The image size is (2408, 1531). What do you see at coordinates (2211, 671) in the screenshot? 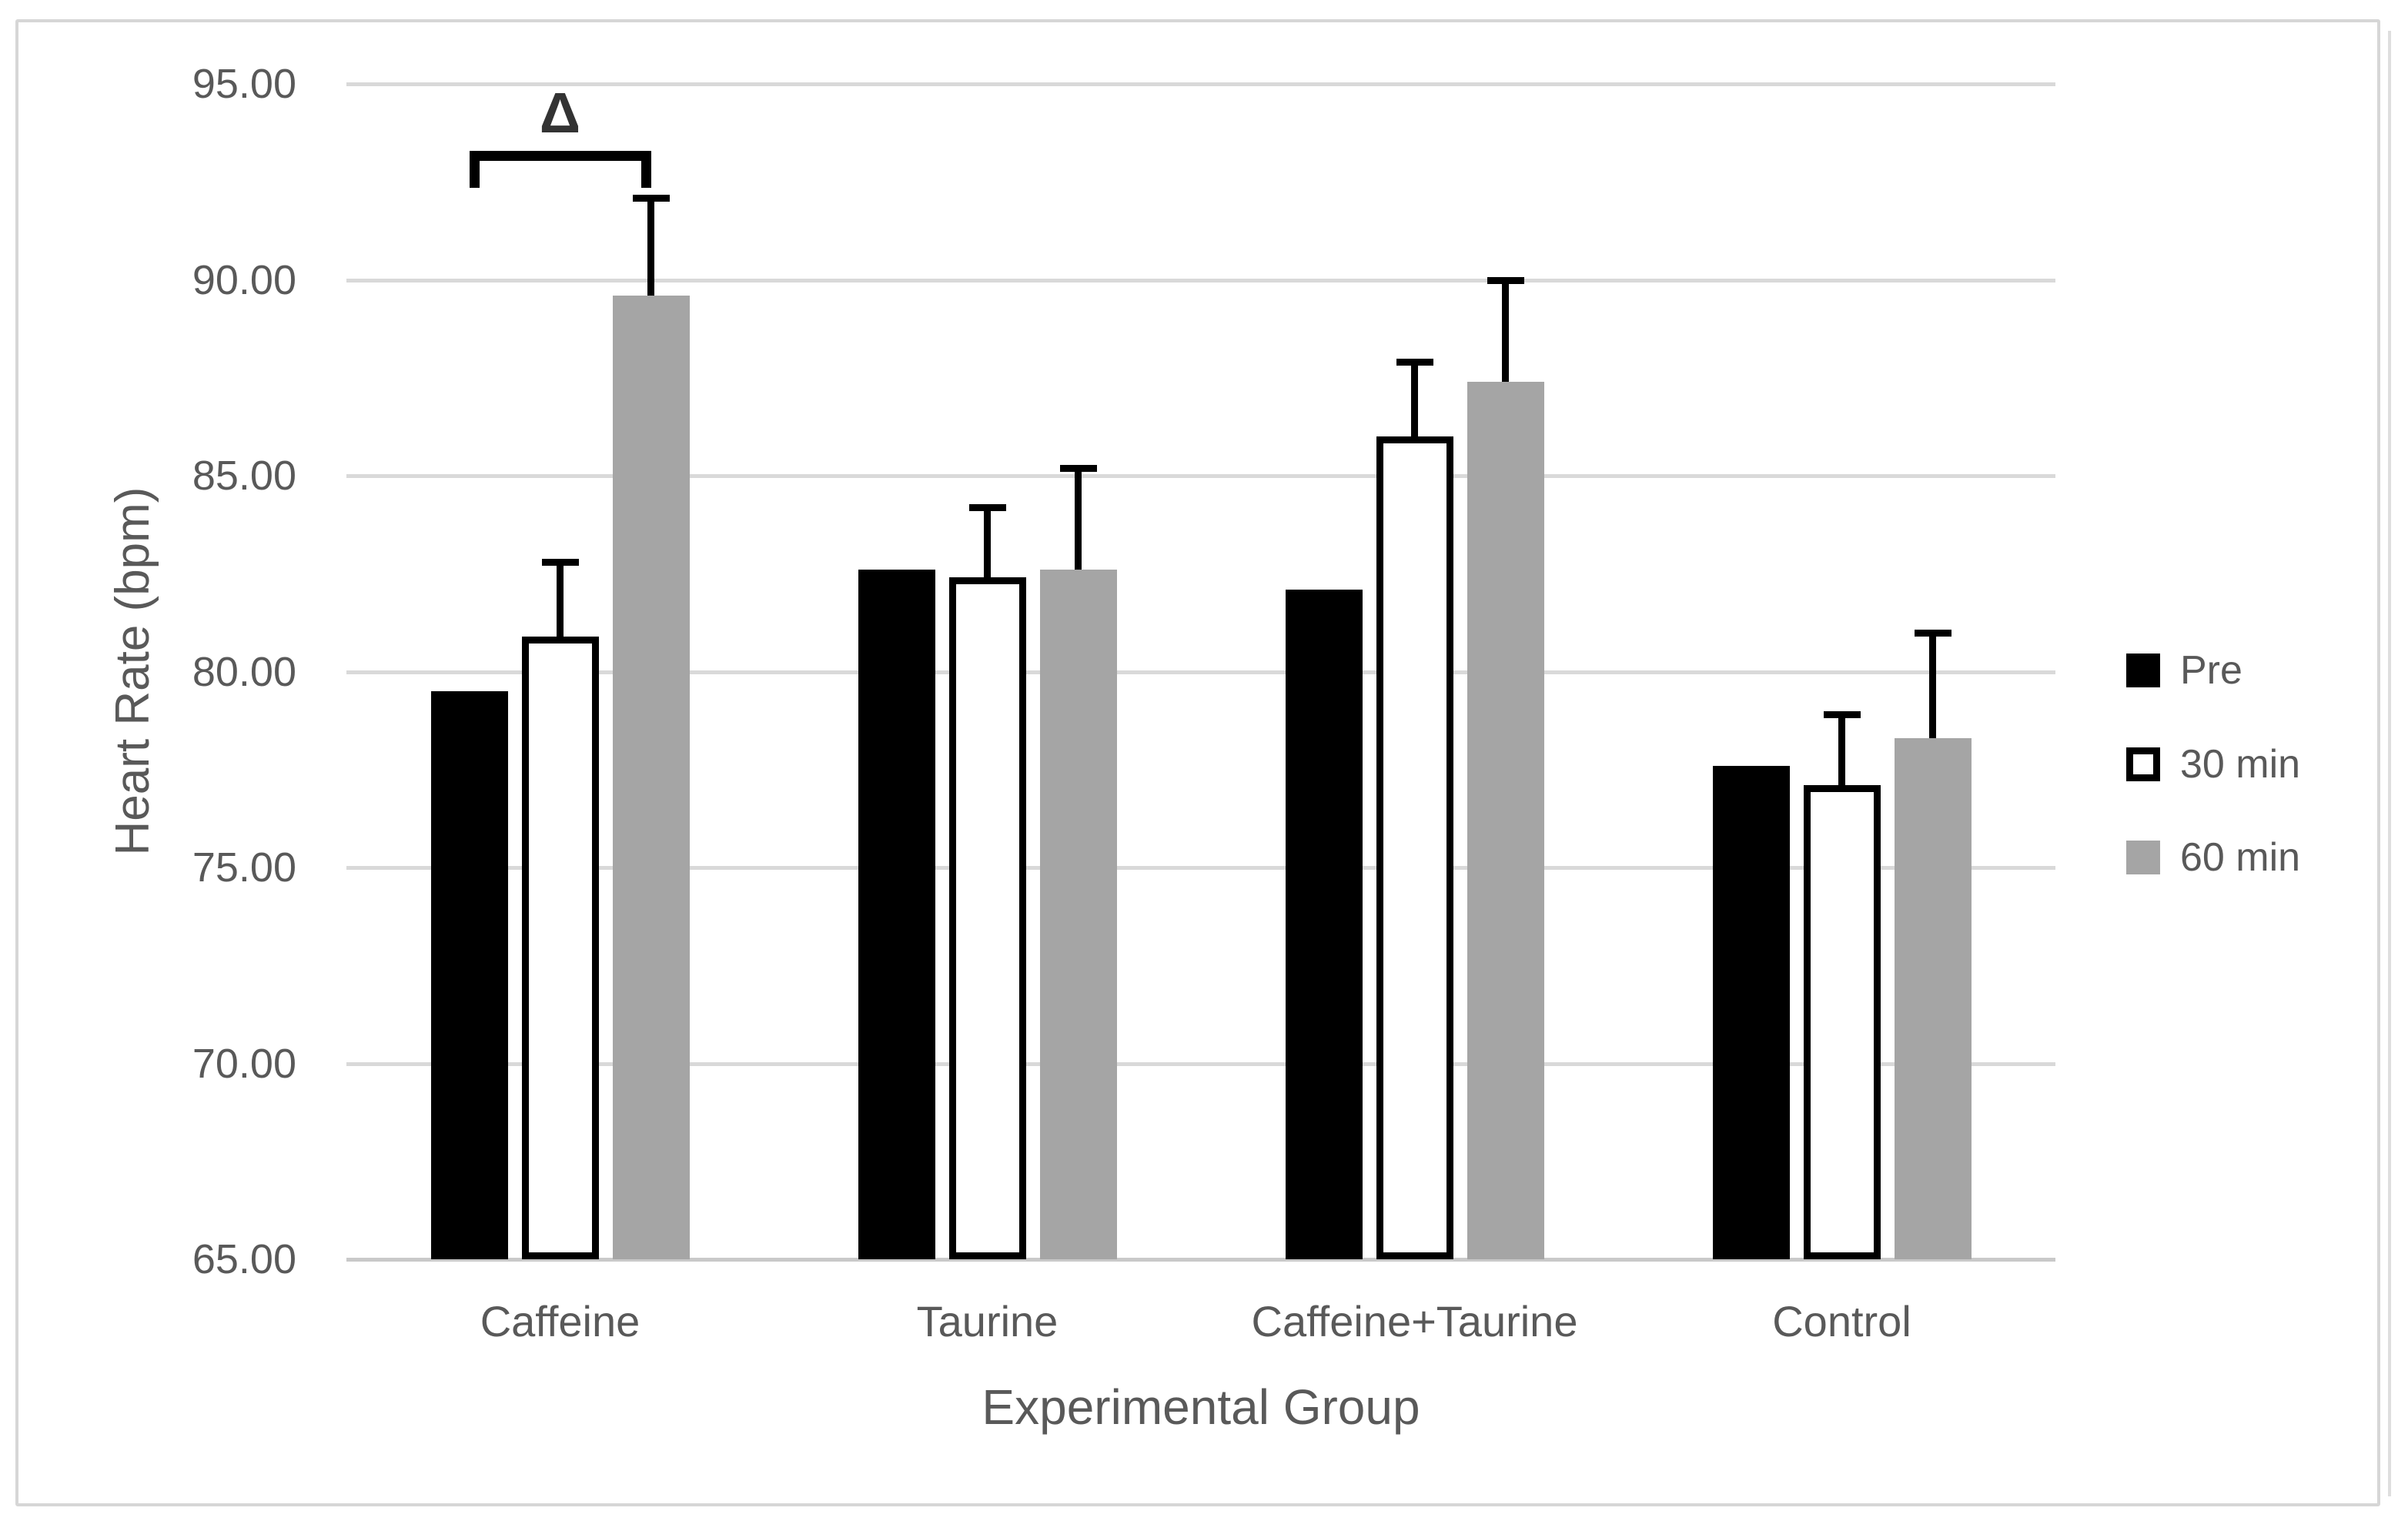
I see `legend-label: Pre` at bounding box center [2211, 671].